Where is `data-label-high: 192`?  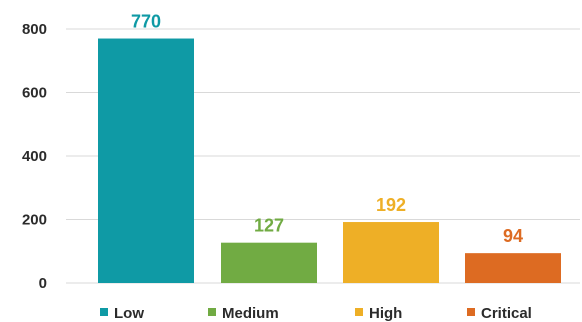
data-label-high: 192 is located at coordinates (391, 205).